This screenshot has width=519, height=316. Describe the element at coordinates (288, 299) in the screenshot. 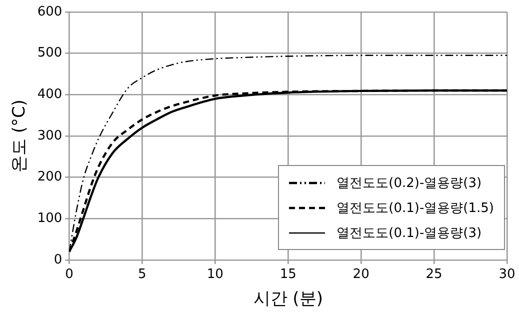

I see `x-axis-title: 시간 (분)` at that location.